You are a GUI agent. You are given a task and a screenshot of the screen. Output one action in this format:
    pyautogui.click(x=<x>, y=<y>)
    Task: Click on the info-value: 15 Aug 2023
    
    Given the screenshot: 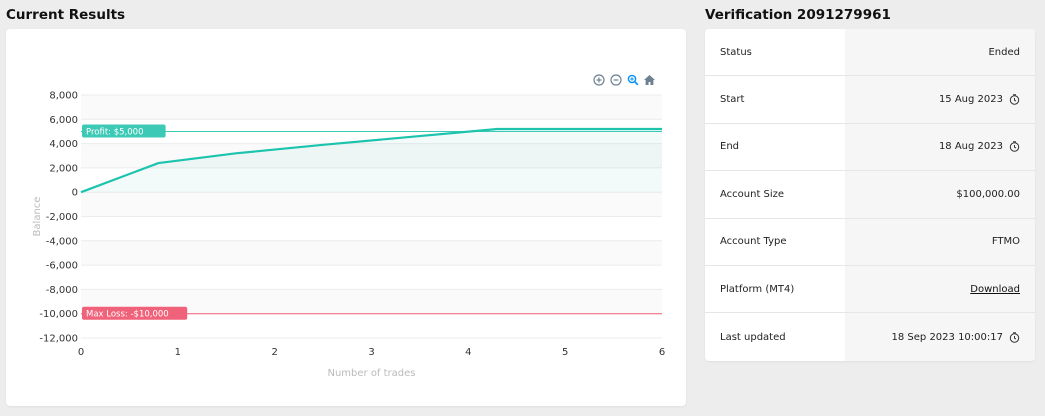 What is the action you would take?
    pyautogui.click(x=970, y=100)
    